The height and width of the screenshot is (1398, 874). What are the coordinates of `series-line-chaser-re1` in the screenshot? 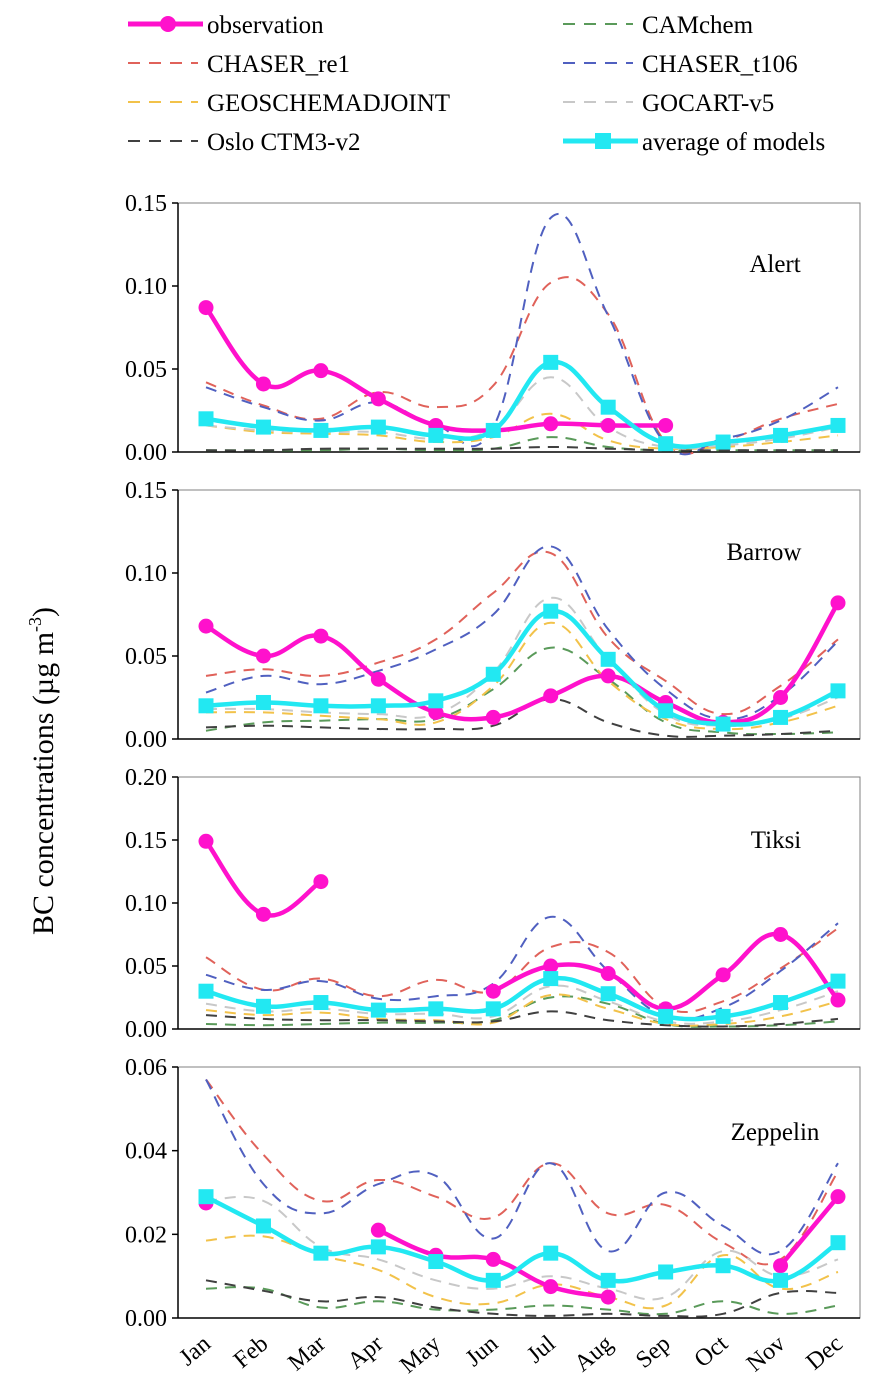 It's located at (522, 1172).